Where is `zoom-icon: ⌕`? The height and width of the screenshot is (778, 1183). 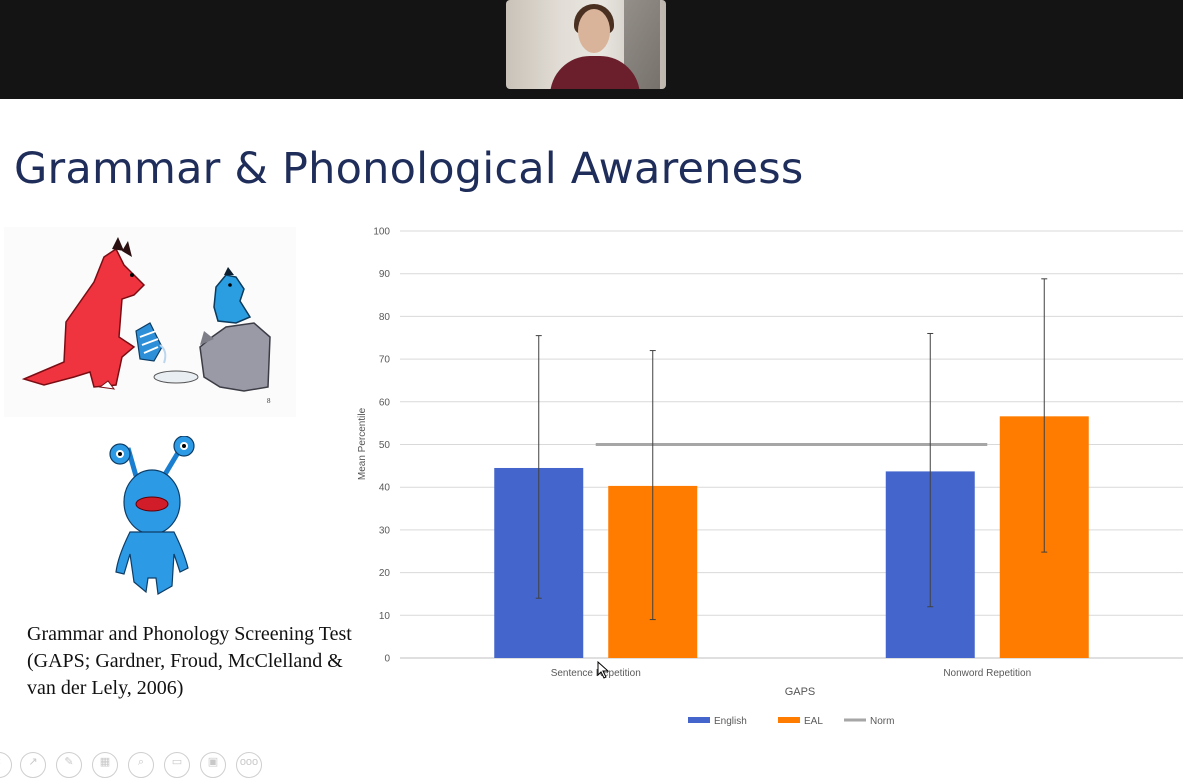
zoom-icon: ⌕ is located at coordinates (141, 765).